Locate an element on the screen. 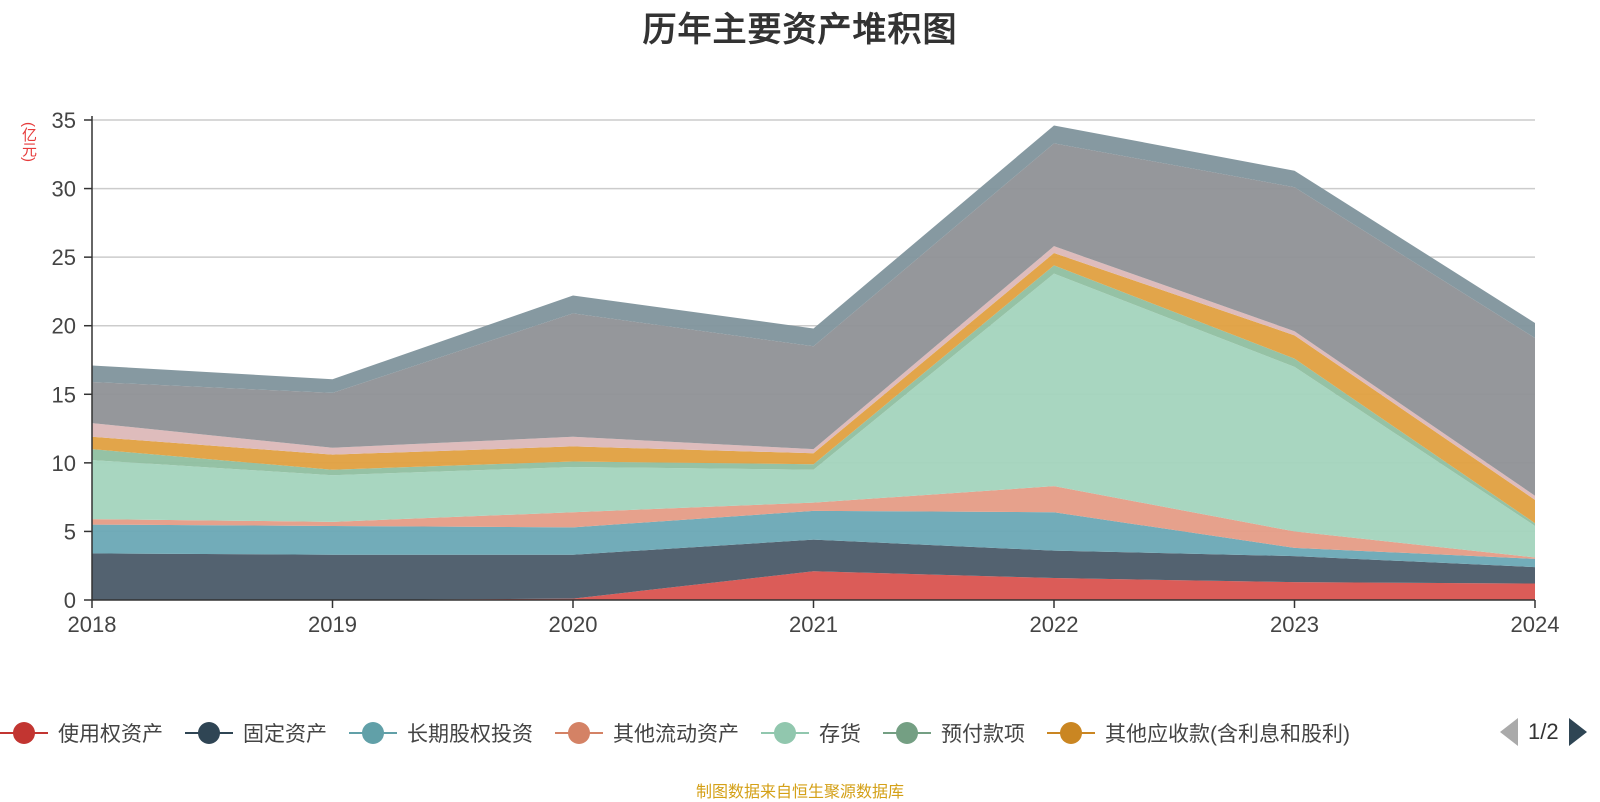  legend-page-indicator: 1/2 is located at coordinates (1543, 731).